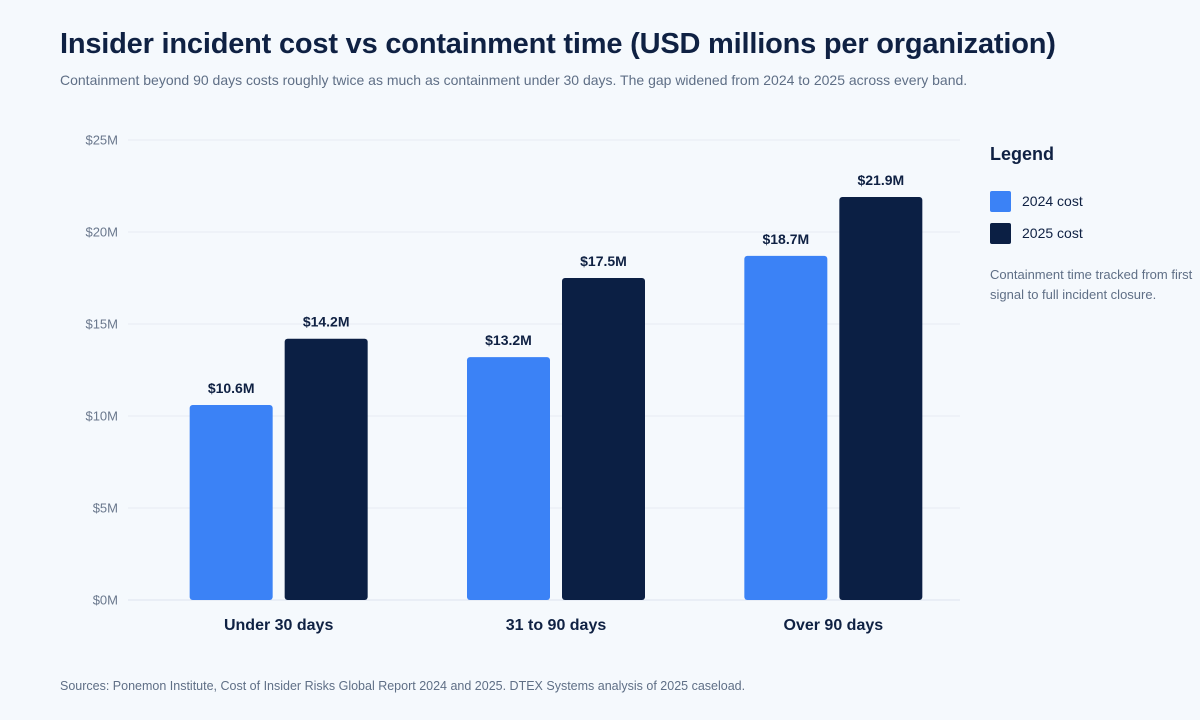 The width and height of the screenshot is (1200, 720). I want to click on y-tick-label: $10M, so click(101, 416).